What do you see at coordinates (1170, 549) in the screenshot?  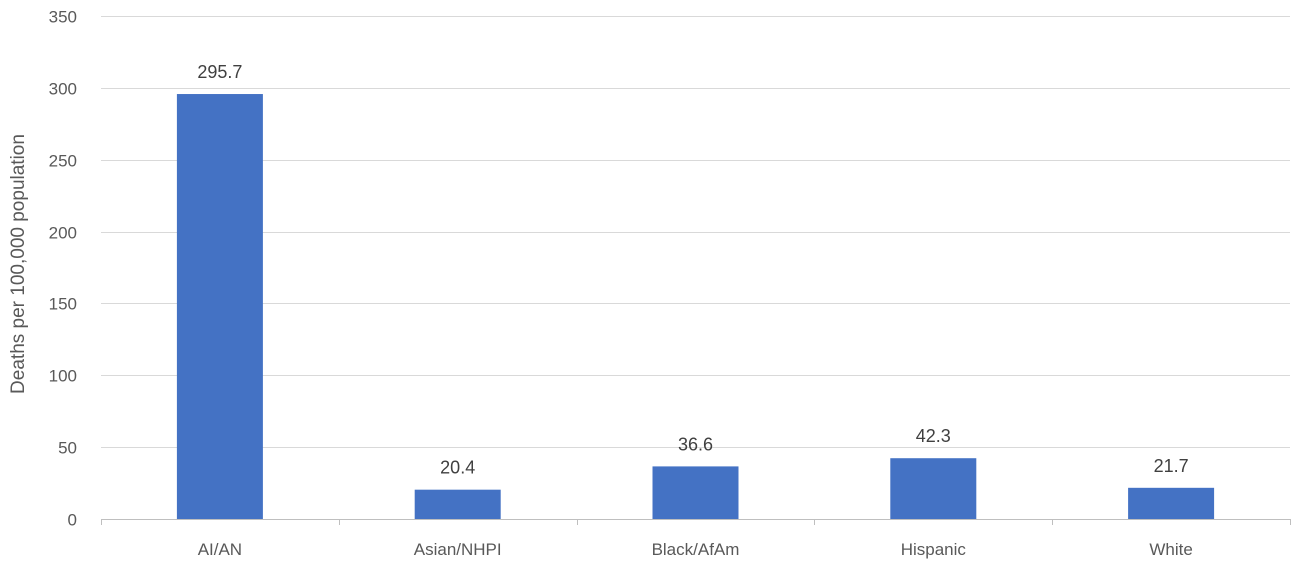 I see `x-tick-label: White` at bounding box center [1170, 549].